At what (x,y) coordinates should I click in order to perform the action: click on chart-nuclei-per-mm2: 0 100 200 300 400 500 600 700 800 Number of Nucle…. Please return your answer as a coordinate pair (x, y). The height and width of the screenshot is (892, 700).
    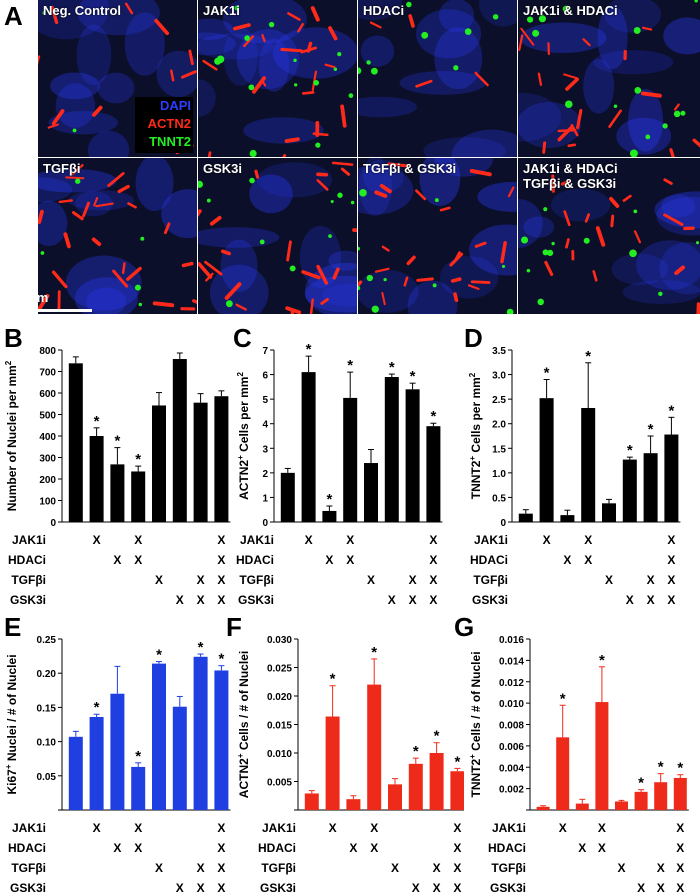
    Looking at the image, I should click on (117, 476).